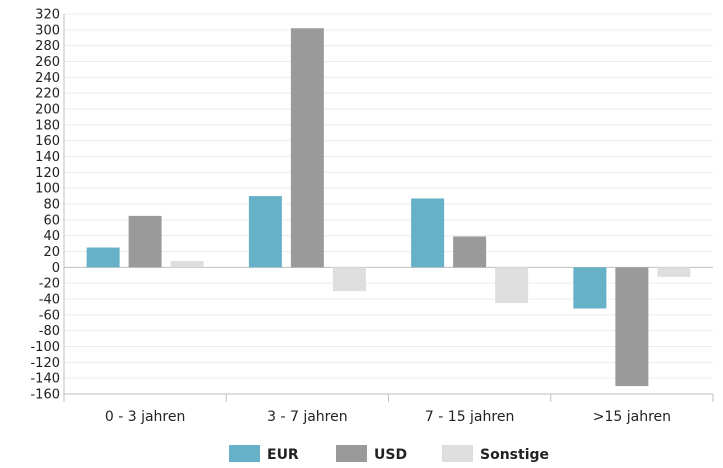  What do you see at coordinates (49, 300) in the screenshot?
I see `y-tick-label: -40` at bounding box center [49, 300].